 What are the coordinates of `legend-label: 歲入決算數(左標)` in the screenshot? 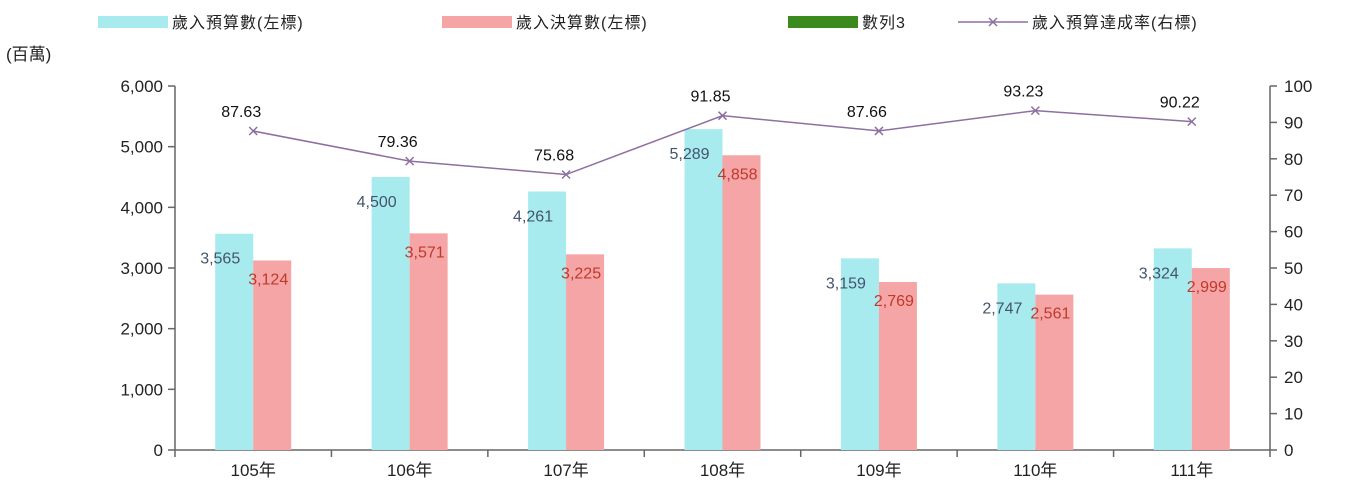 It's located at (582, 22).